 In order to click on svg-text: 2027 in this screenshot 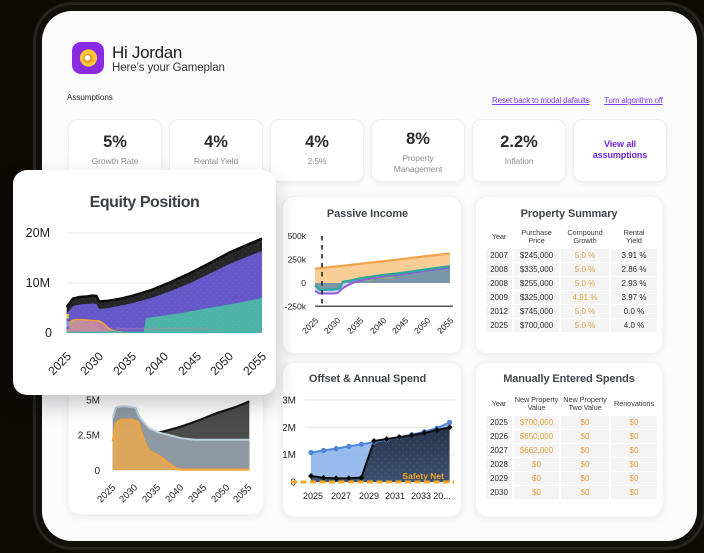, I will do `click(341, 496)`.